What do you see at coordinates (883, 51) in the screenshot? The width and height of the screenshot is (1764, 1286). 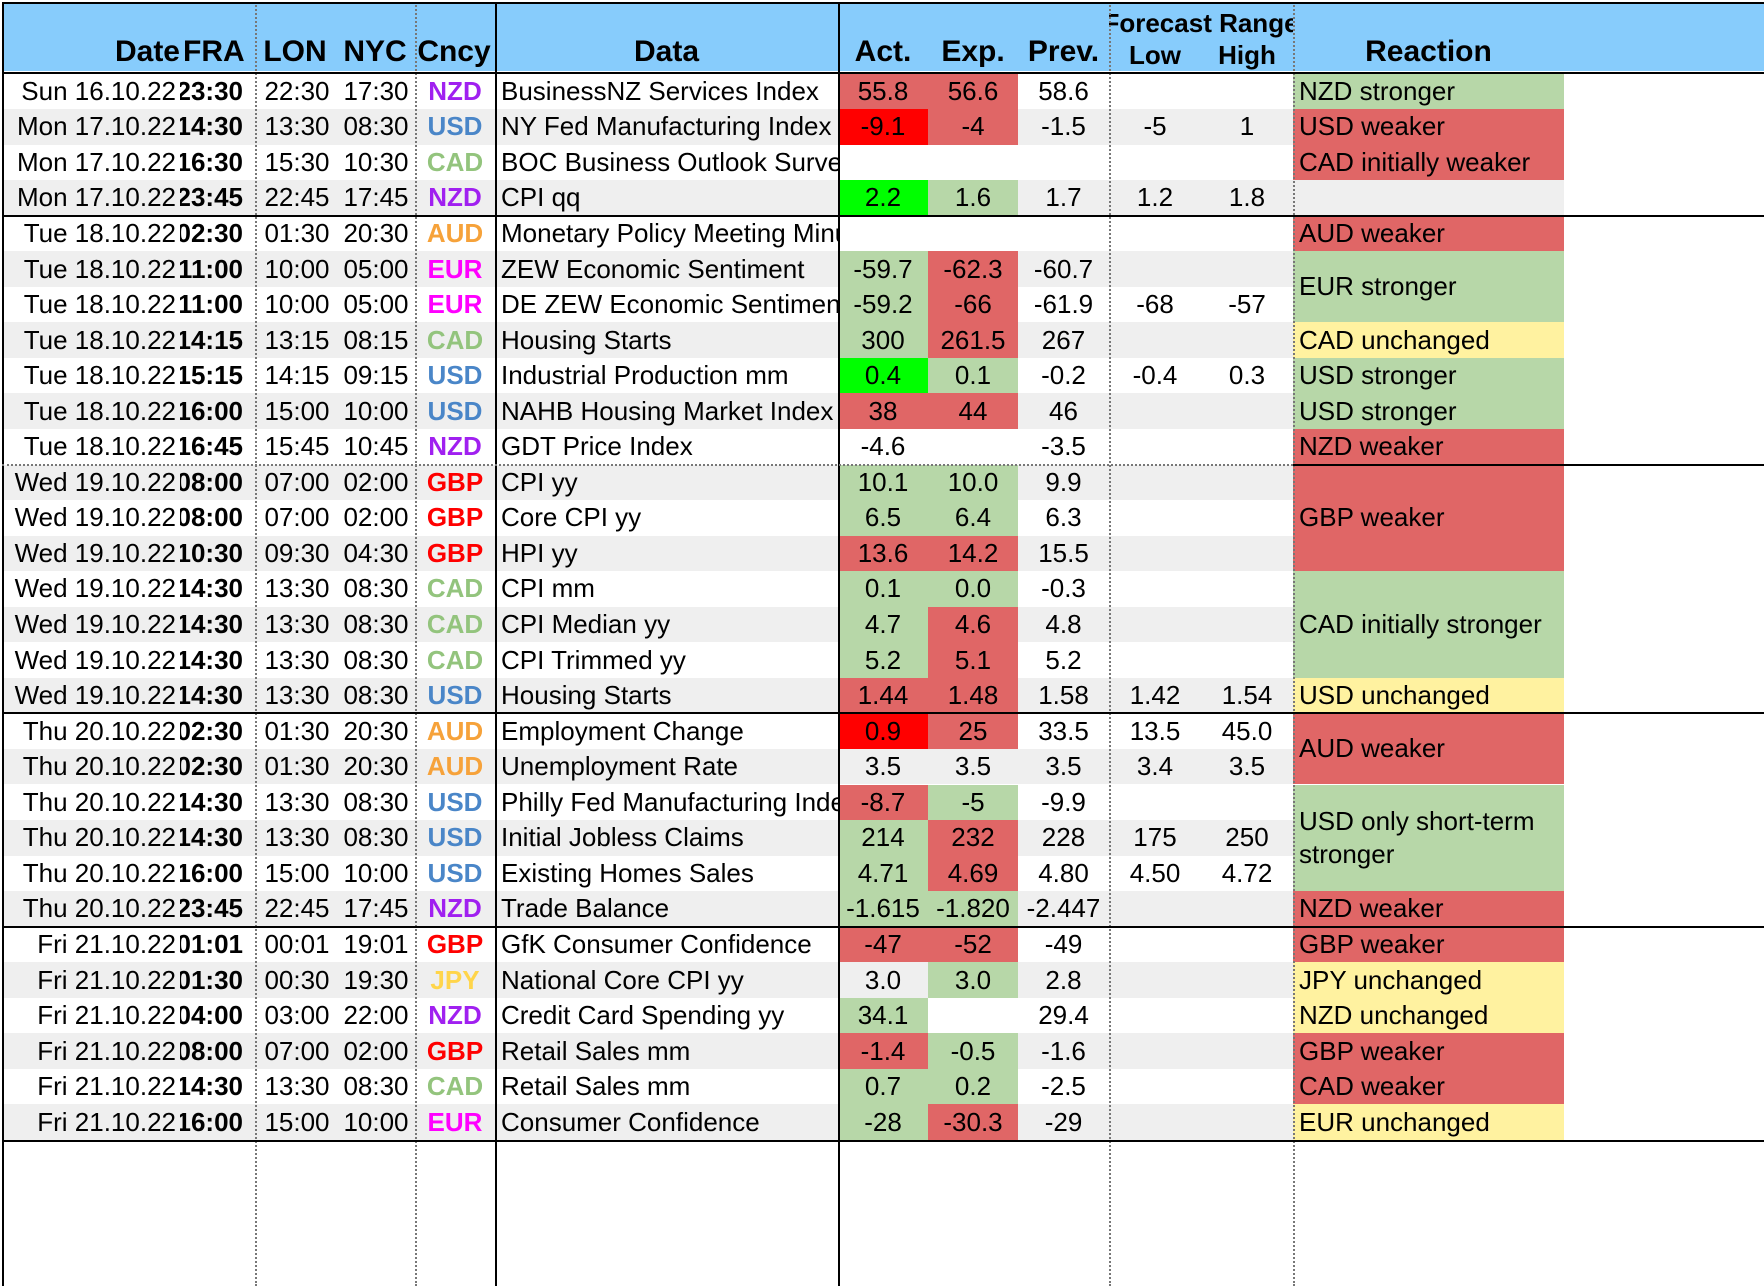 I see `header-actual: Act.` at bounding box center [883, 51].